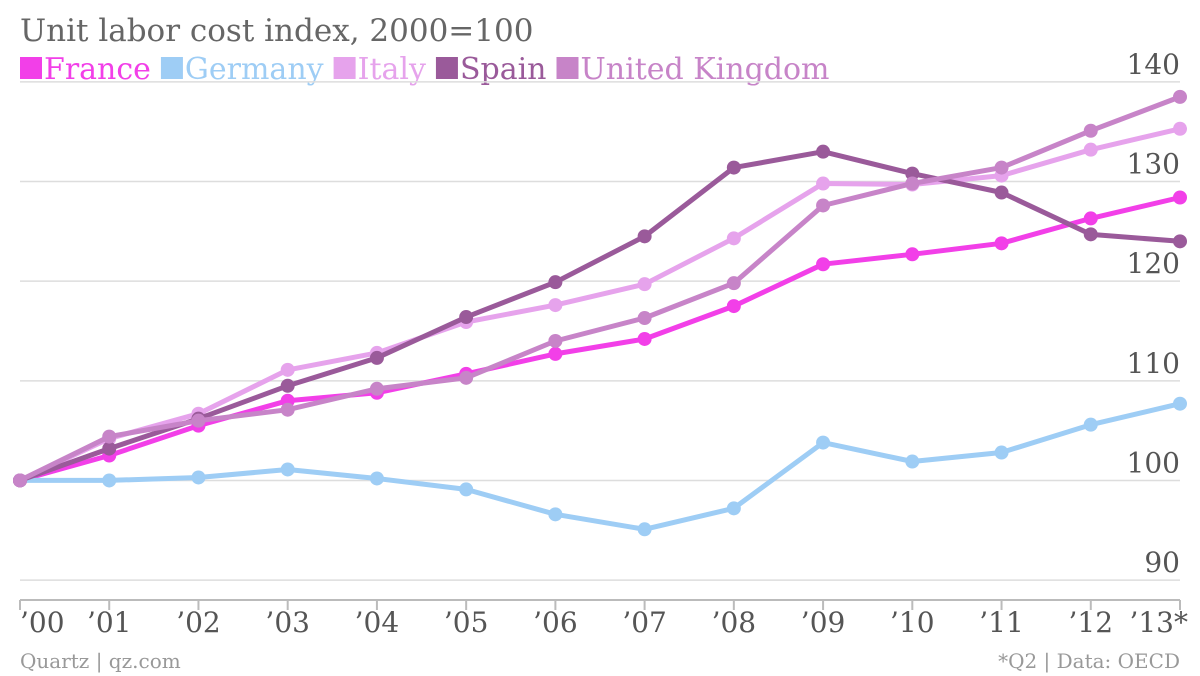 This screenshot has width=1200, height=676. What do you see at coordinates (1153, 462) in the screenshot?
I see `y-tick-label: 100` at bounding box center [1153, 462].